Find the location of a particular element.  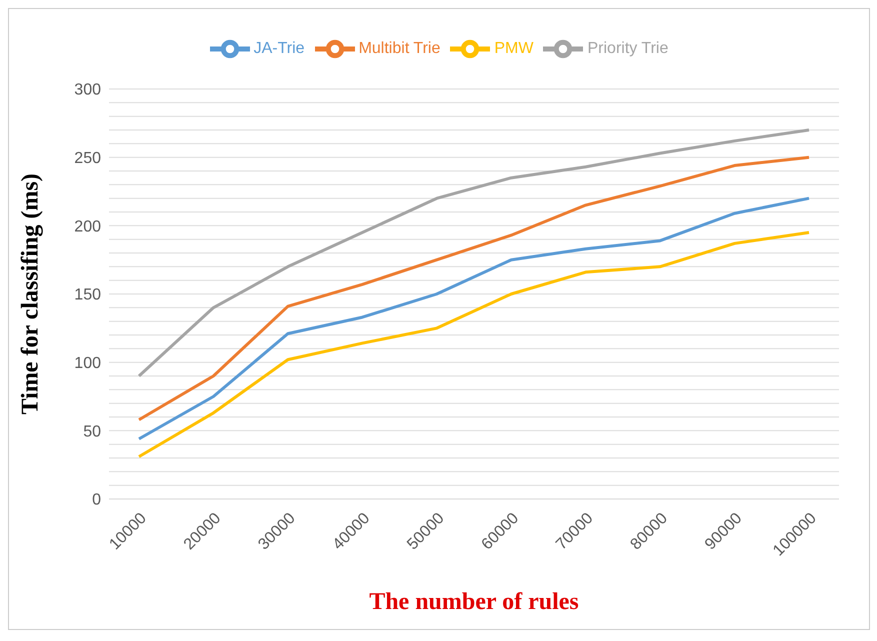

y-tick-label: 0 is located at coordinates (97, 500).